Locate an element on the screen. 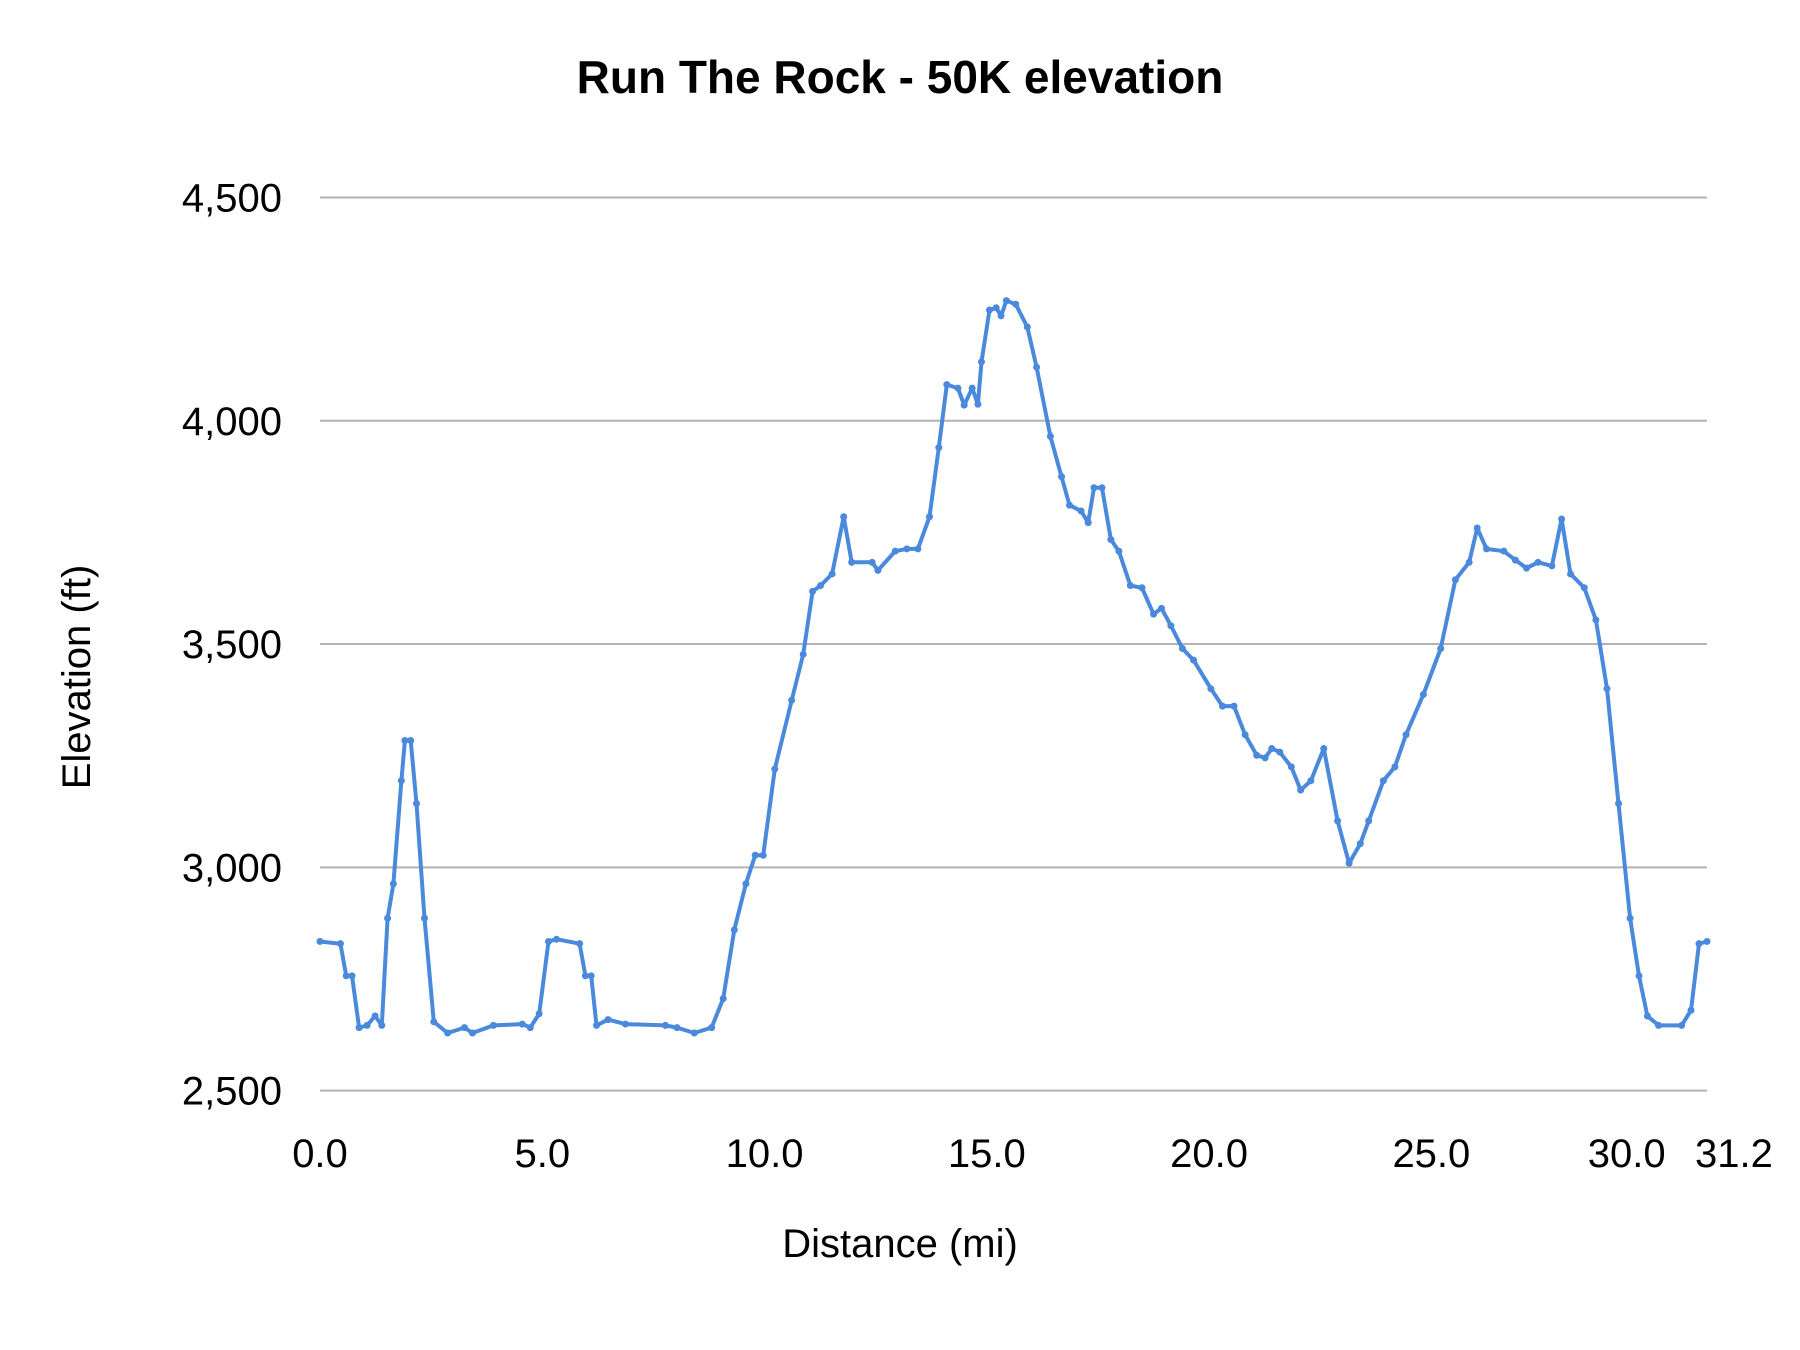 Image resolution: width=1800 pixels, height=1350 pixels. x-tick-labels: 0.0 5.0 10.0 15.0 20.0 25.0 30.0 31.2 is located at coordinates (1032, 1154).